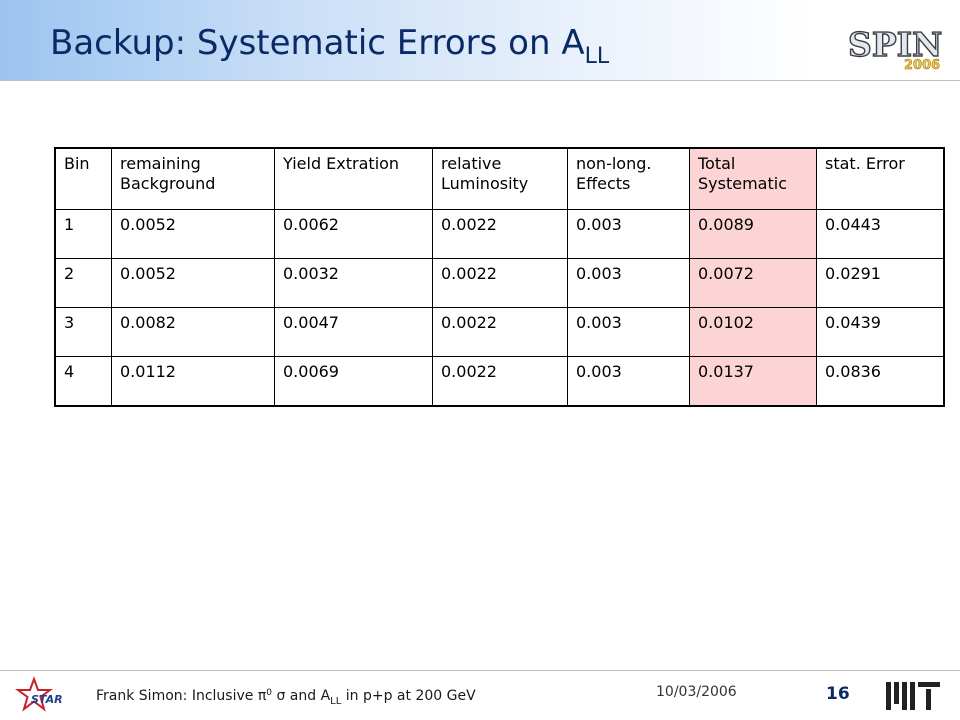 Image resolution: width=960 pixels, height=720 pixels. I want to click on table-cell: 4, so click(83, 381).